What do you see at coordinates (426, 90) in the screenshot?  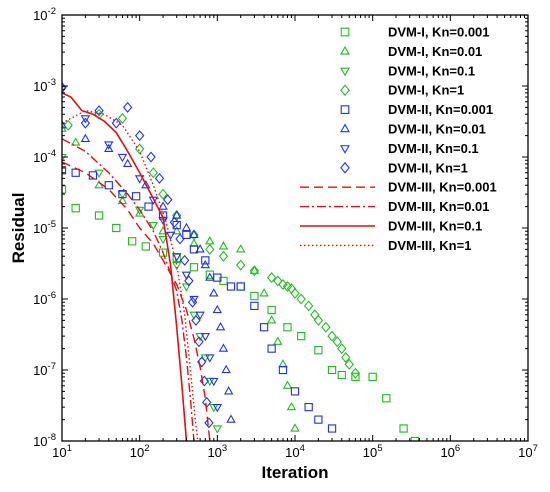 I see `legend-label-dvm-i-kn-1: DVM-I, Kn=1` at bounding box center [426, 90].